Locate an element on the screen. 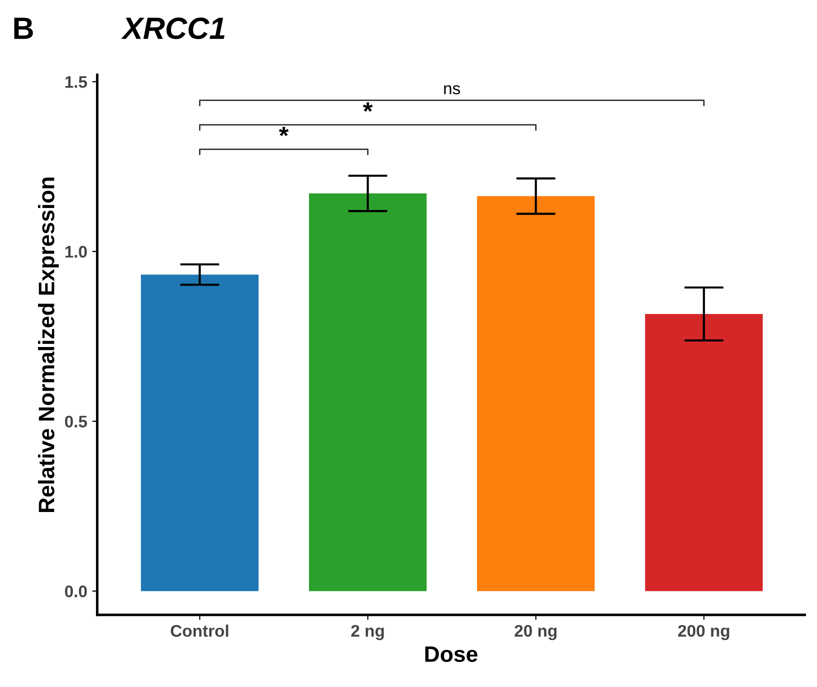  y-tick-label: 1.0 is located at coordinates (76, 252).